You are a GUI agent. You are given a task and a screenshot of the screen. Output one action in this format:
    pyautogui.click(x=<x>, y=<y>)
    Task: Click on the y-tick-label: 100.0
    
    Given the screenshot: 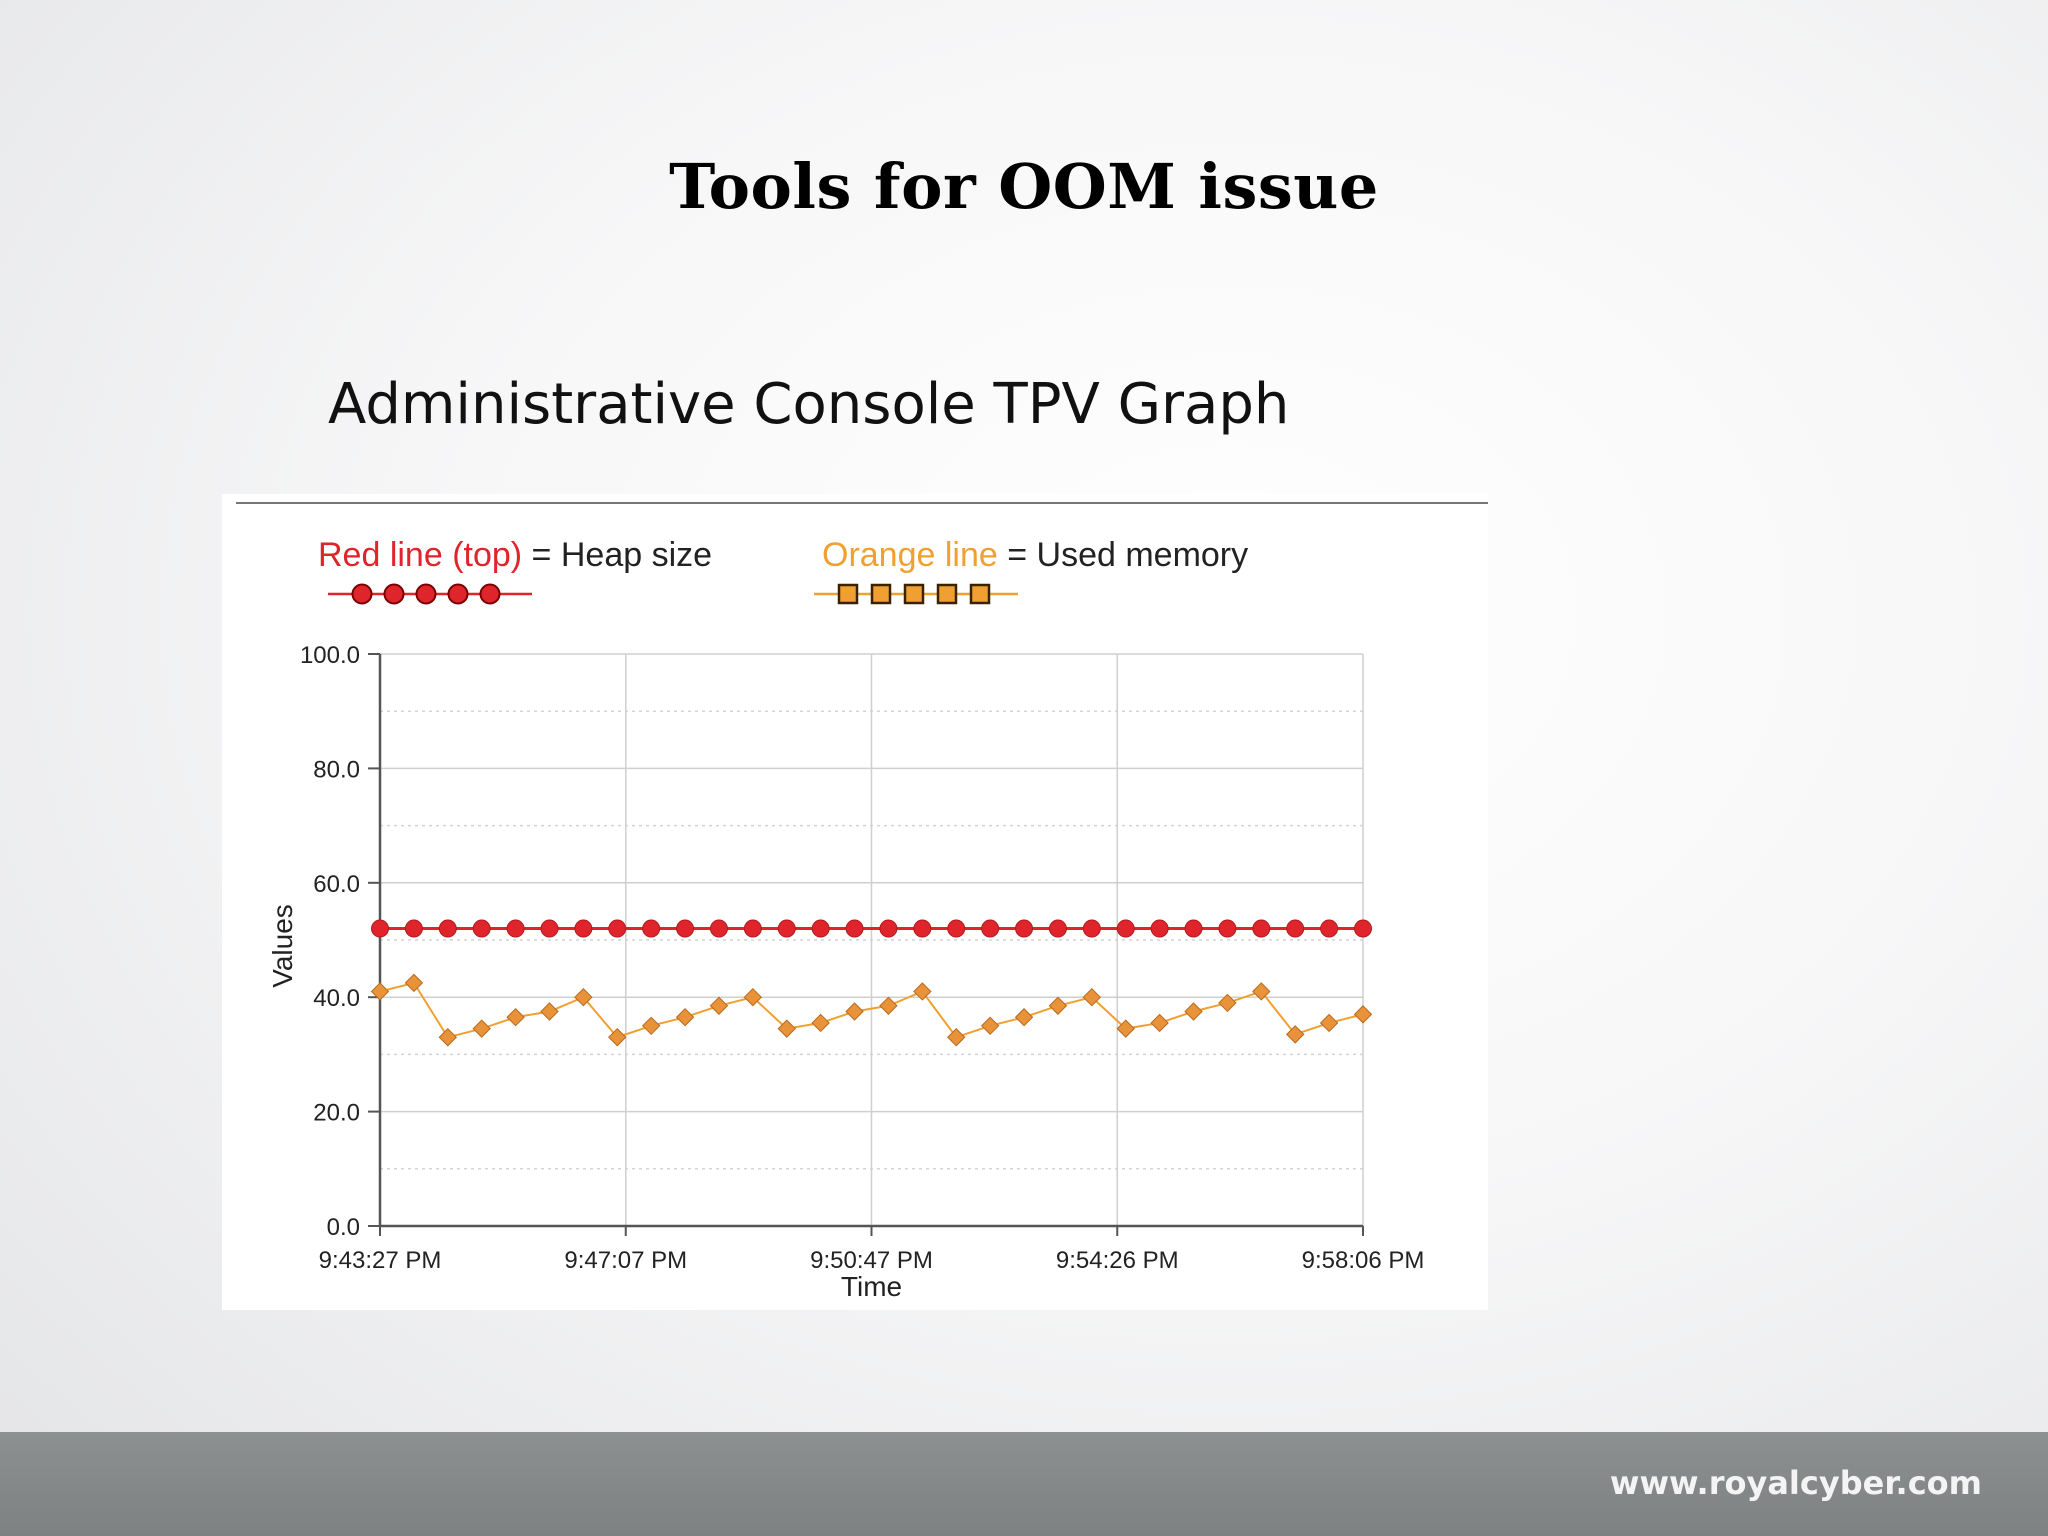 What is the action you would take?
    pyautogui.click(x=330, y=655)
    